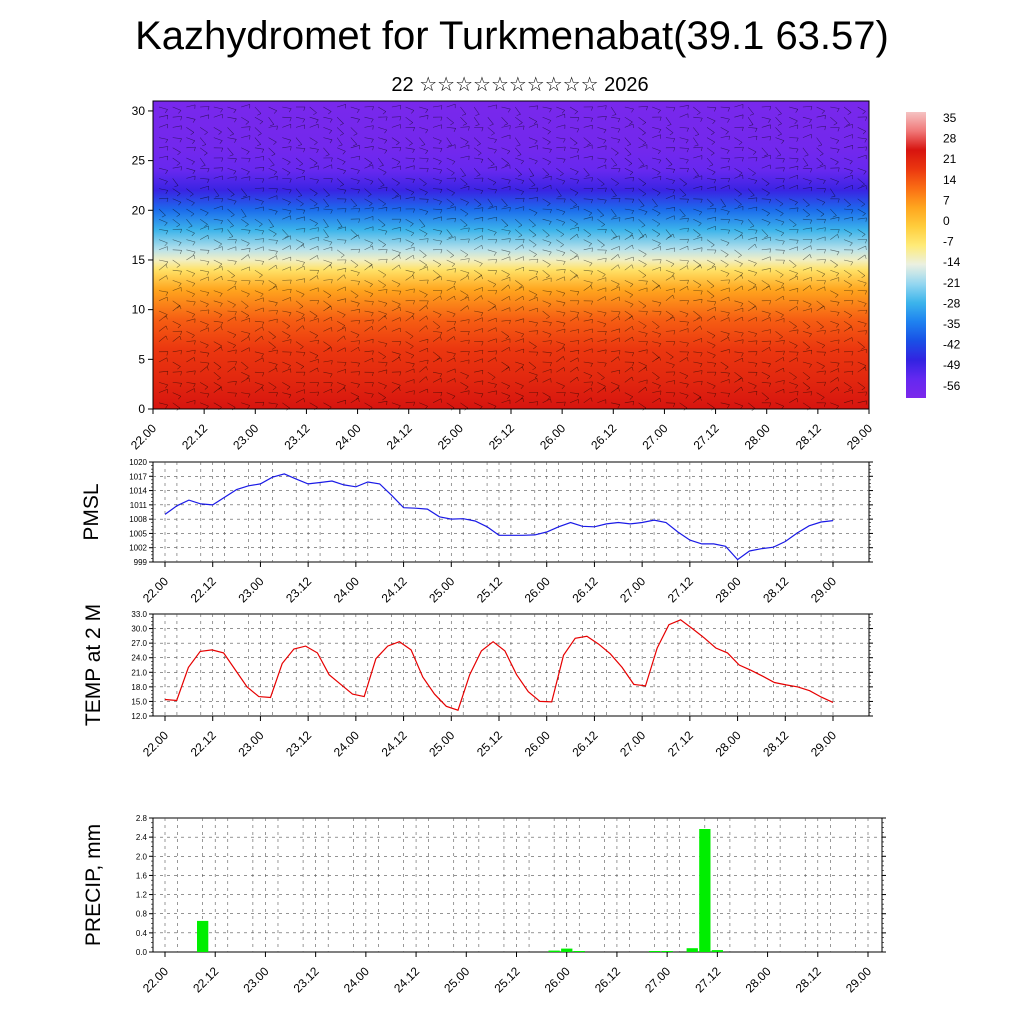 This screenshot has height=1024, width=1024. I want to click on x-tick-label: 28.00, so click(757, 436).